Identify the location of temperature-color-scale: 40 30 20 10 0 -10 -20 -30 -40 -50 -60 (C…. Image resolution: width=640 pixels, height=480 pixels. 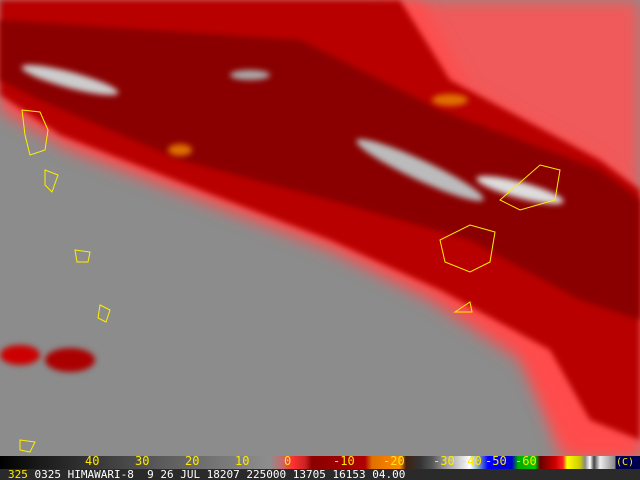
(320, 461).